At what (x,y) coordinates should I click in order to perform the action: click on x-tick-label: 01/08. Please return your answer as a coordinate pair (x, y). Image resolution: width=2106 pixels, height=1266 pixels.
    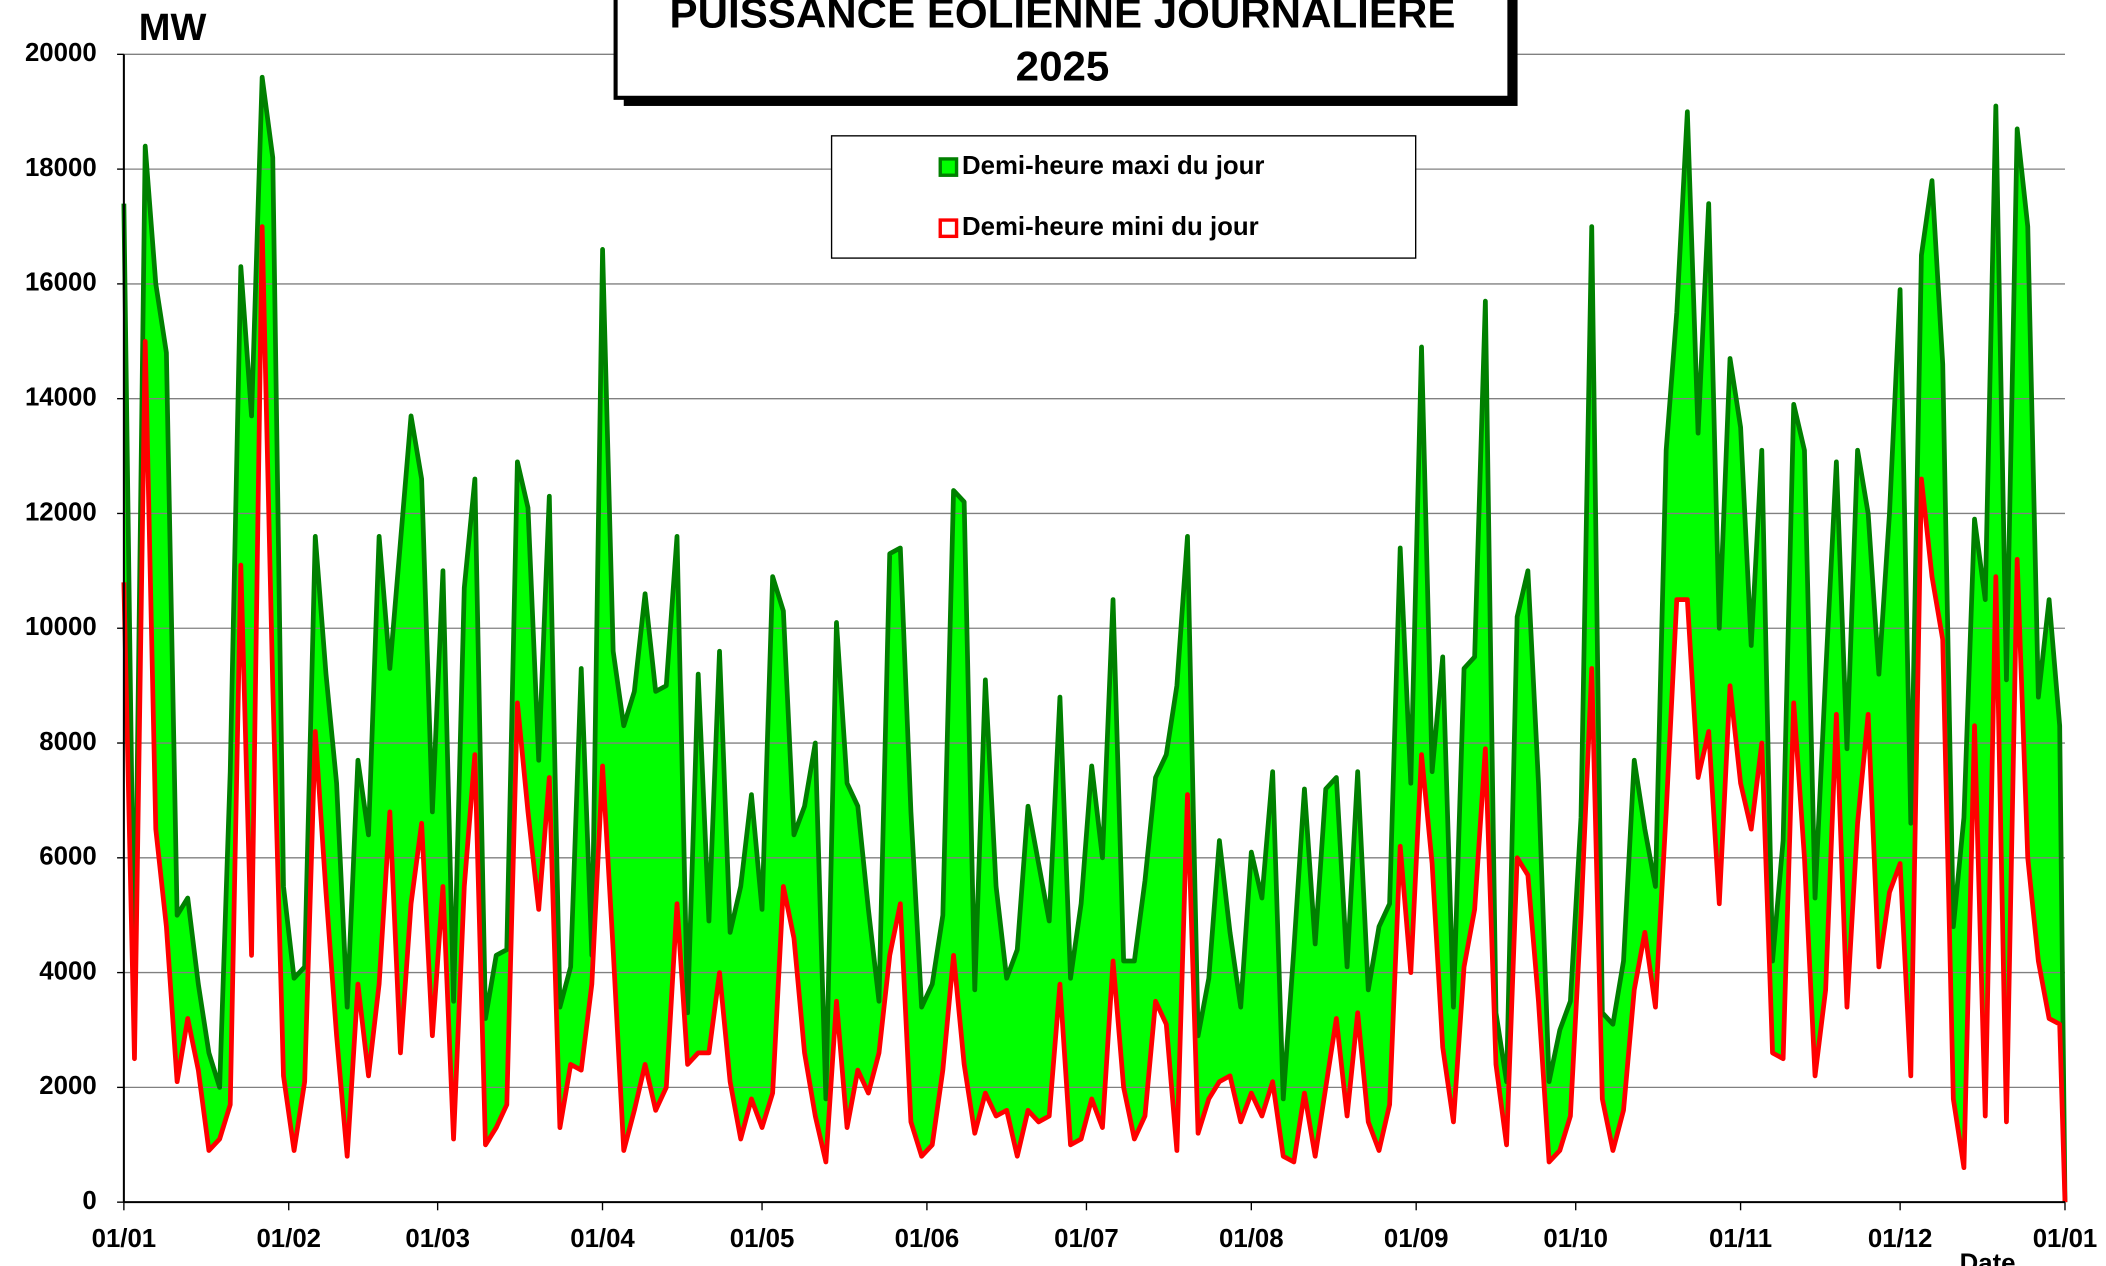
    Looking at the image, I should click on (1251, 1239).